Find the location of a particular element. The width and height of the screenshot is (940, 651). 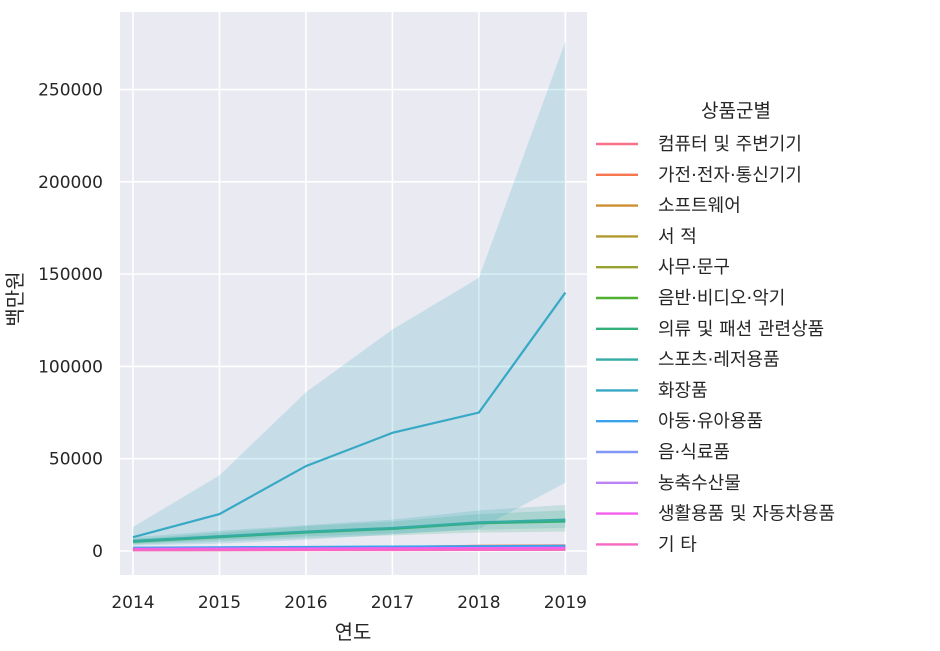

ci-band is located at coordinates (349, 524).